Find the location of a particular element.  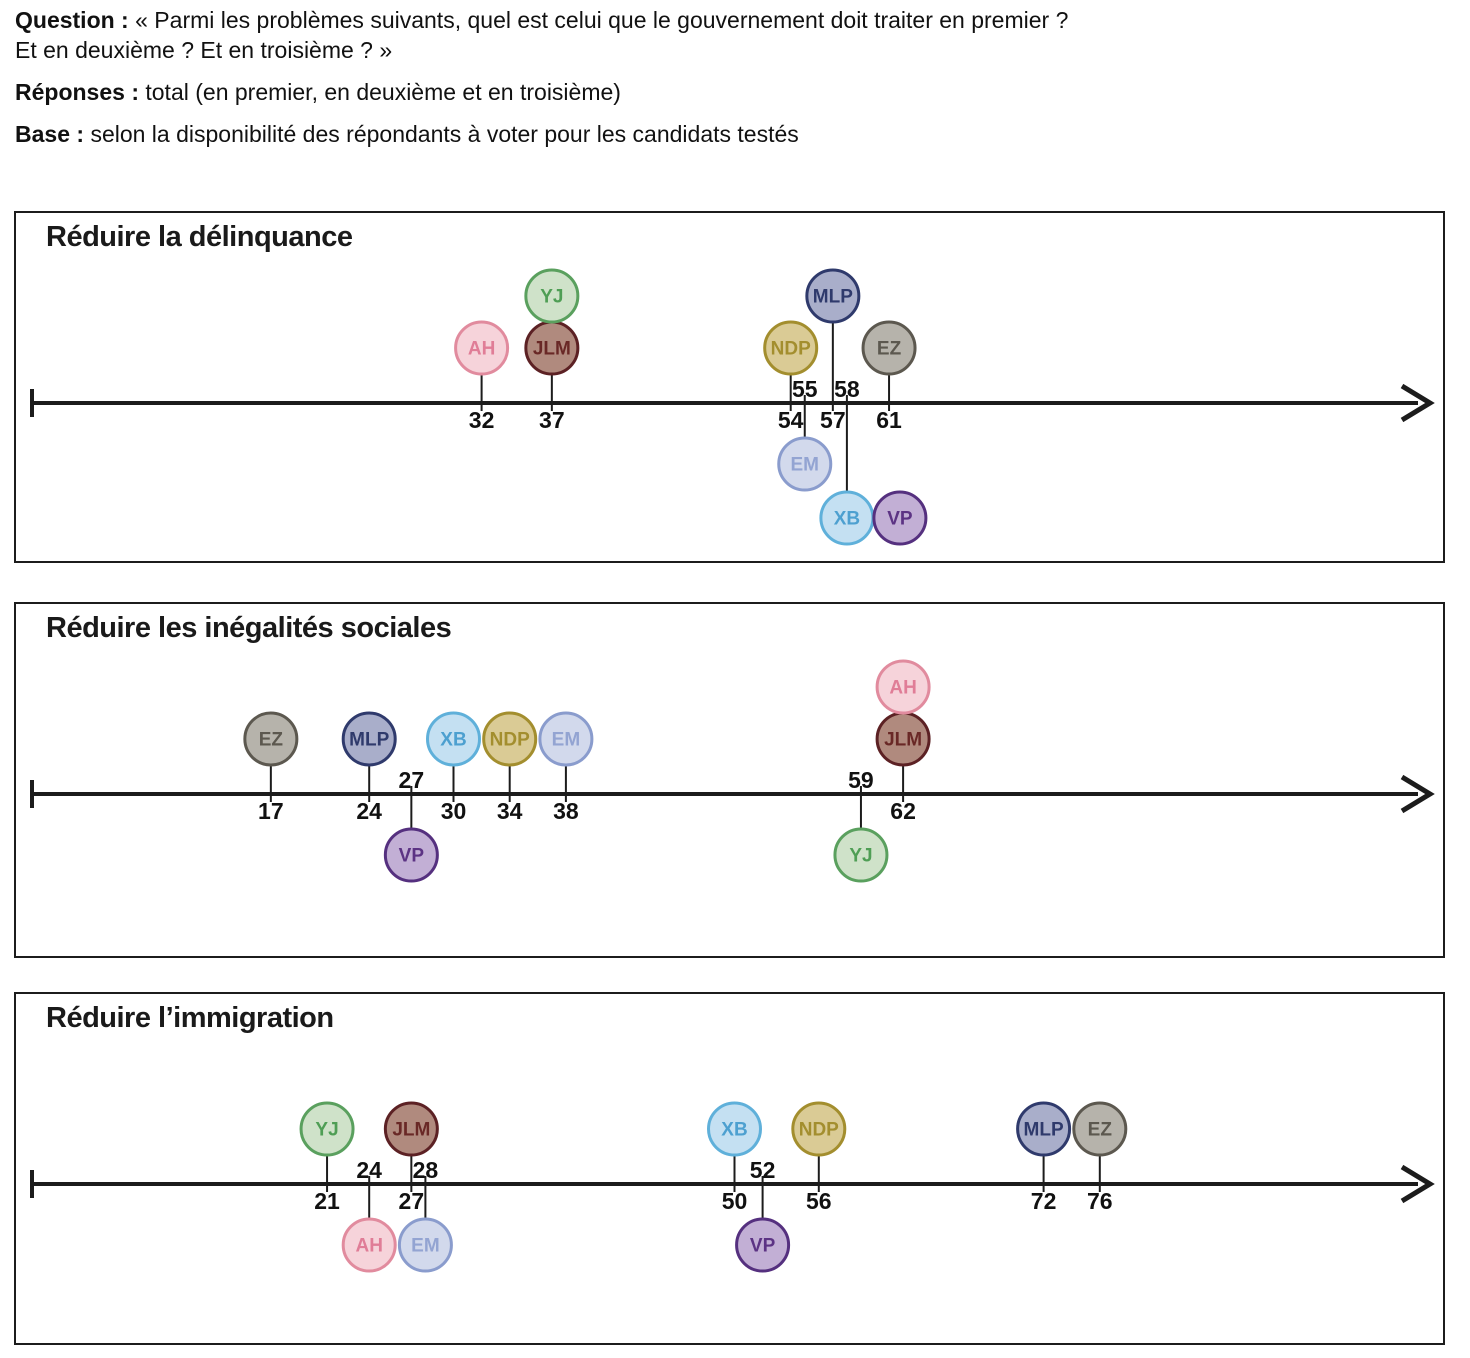

panel-title: Réduire les inégalités sociales is located at coordinates (249, 628).